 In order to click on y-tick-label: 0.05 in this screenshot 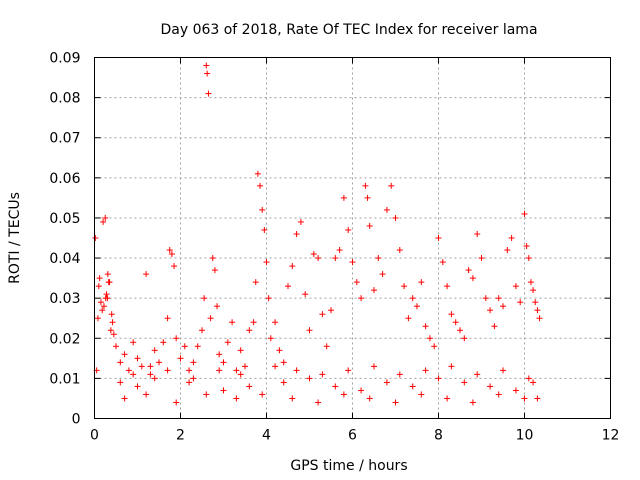, I will do `click(64, 219)`.